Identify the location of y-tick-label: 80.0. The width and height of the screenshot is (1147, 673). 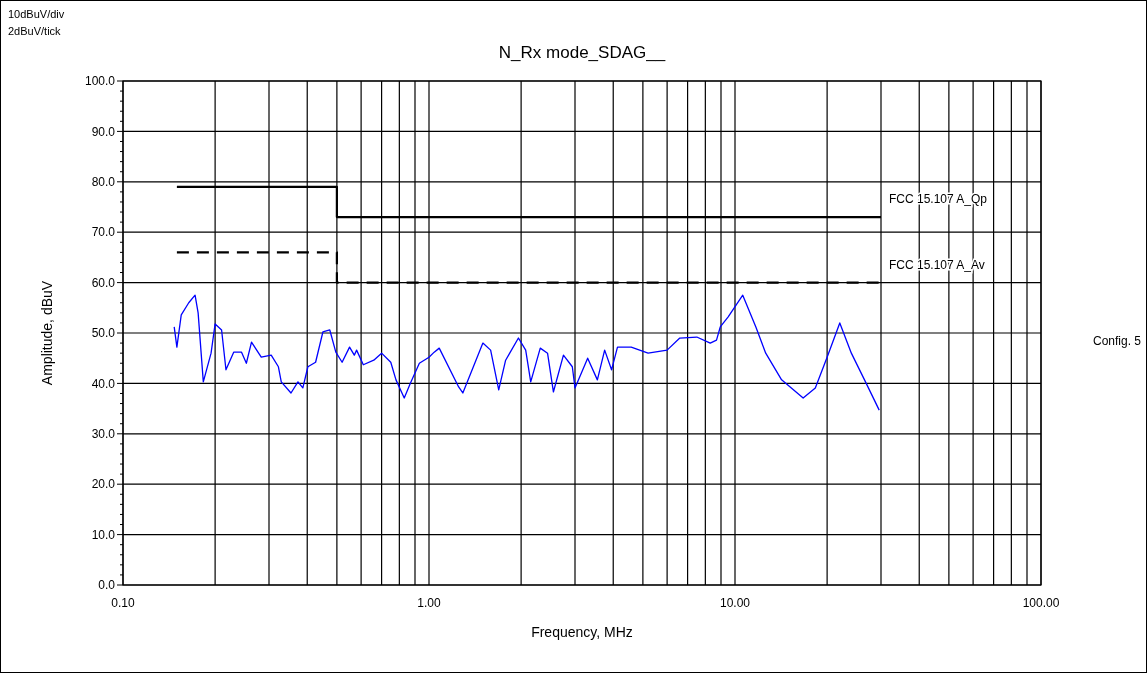
(103, 182).